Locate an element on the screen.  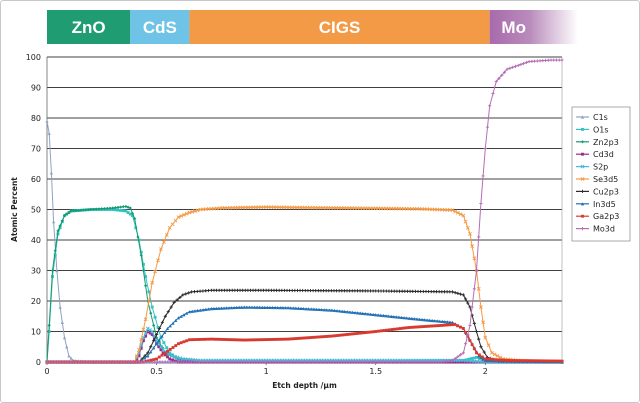
layer-label-cds: CdS is located at coordinates (160, 27).